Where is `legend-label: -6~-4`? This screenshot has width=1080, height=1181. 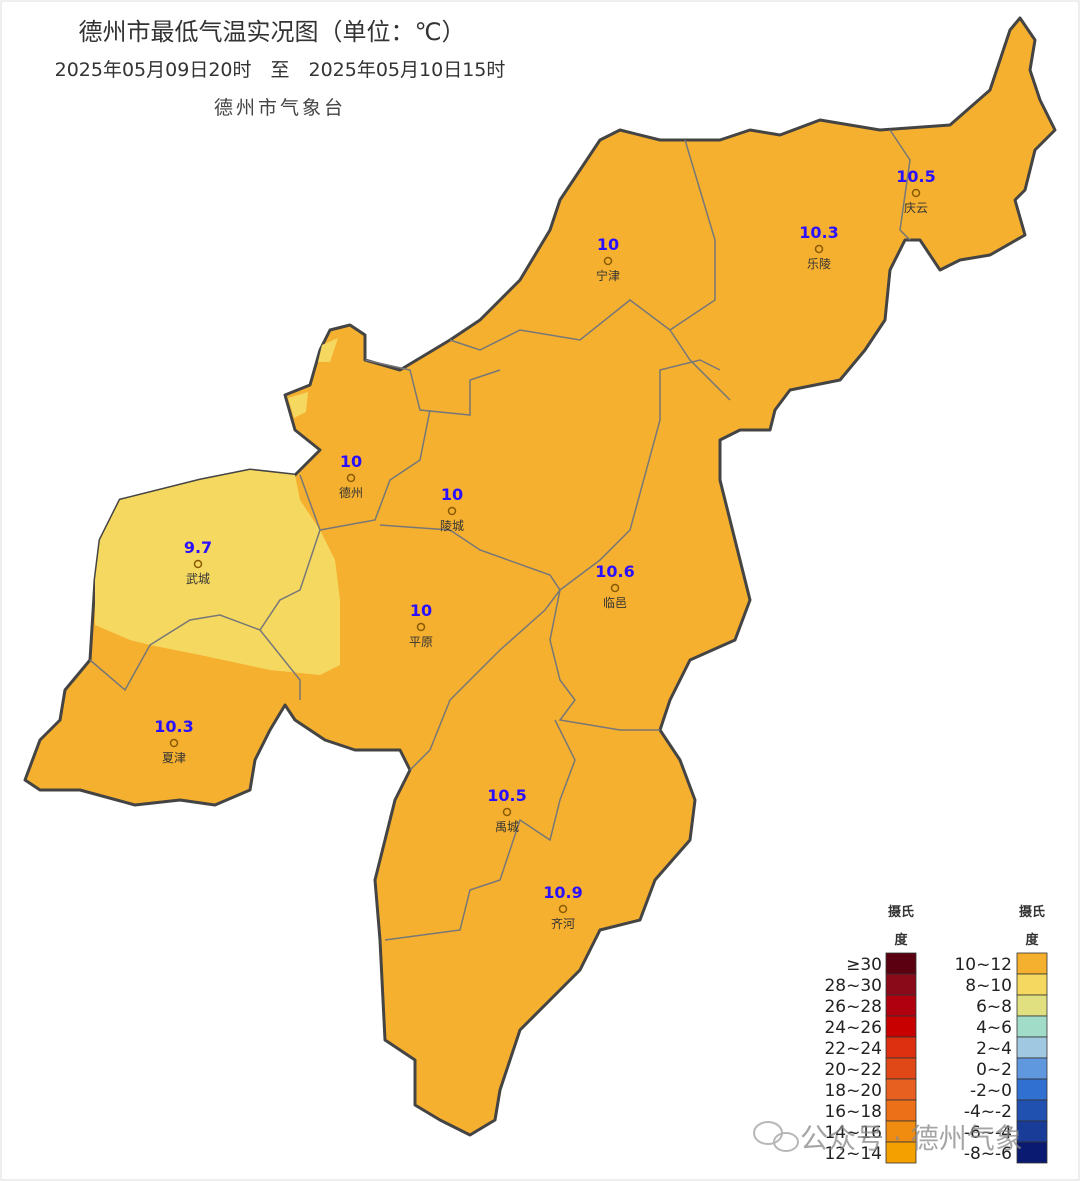 legend-label: -6~-4 is located at coordinates (988, 1133).